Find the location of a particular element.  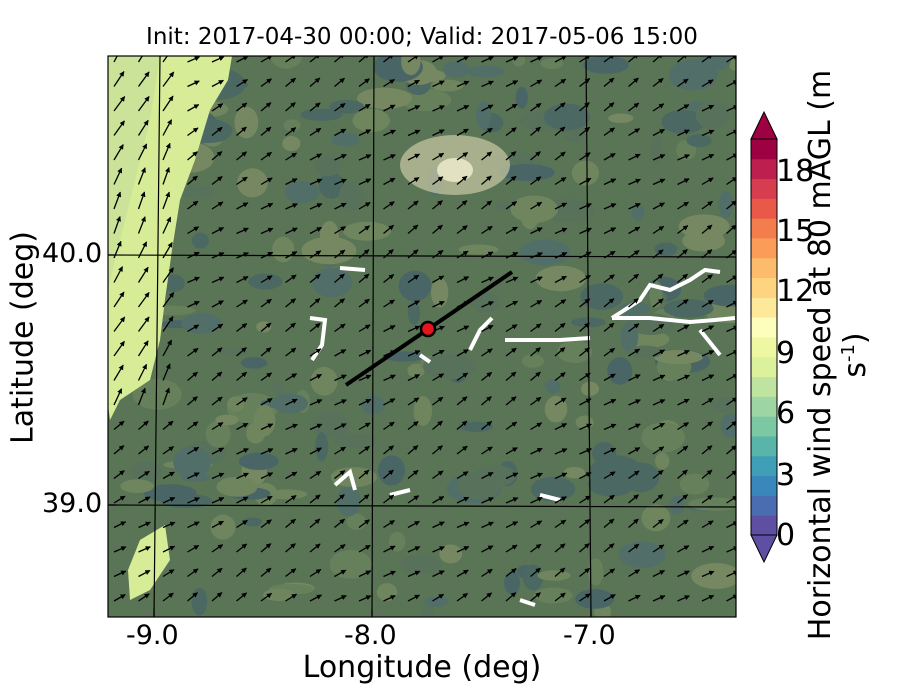

site-marker is located at coordinates (428, 329).